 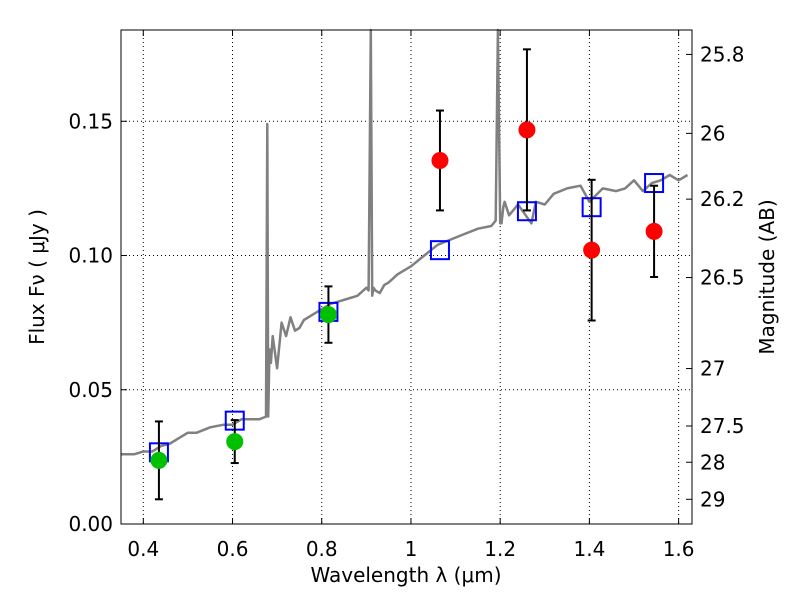 What do you see at coordinates (712, 369) in the screenshot?
I see `y2-tick-label: 27` at bounding box center [712, 369].